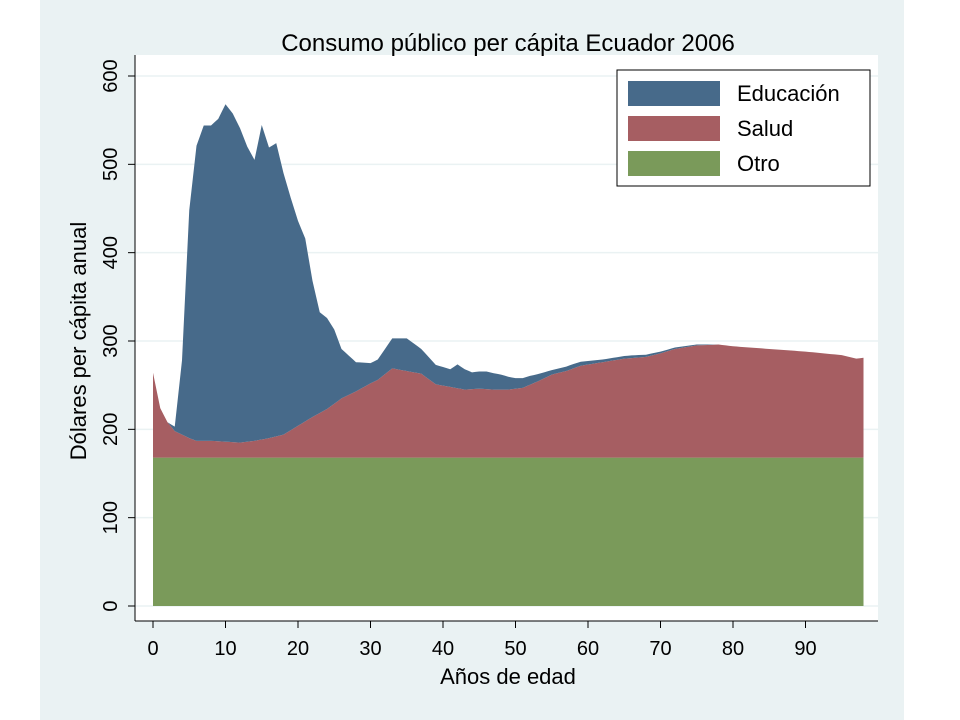 Image resolution: width=960 pixels, height=720 pixels. Describe the element at coordinates (152, 649) in the screenshot. I see `x-tick-label: 0` at that location.